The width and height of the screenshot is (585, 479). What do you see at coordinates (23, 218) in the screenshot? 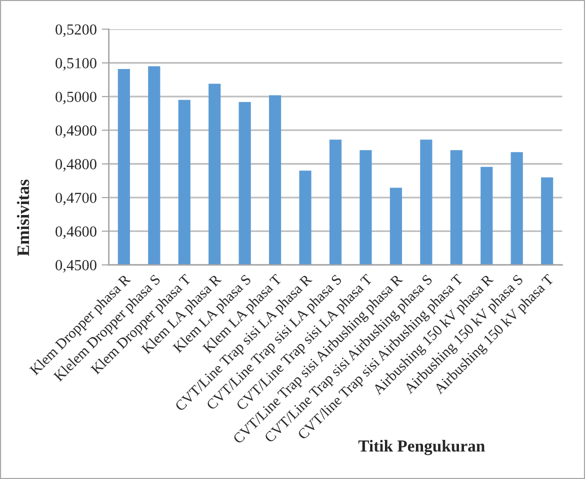
I see `y-axis-title: Emisivitas` at bounding box center [23, 218].